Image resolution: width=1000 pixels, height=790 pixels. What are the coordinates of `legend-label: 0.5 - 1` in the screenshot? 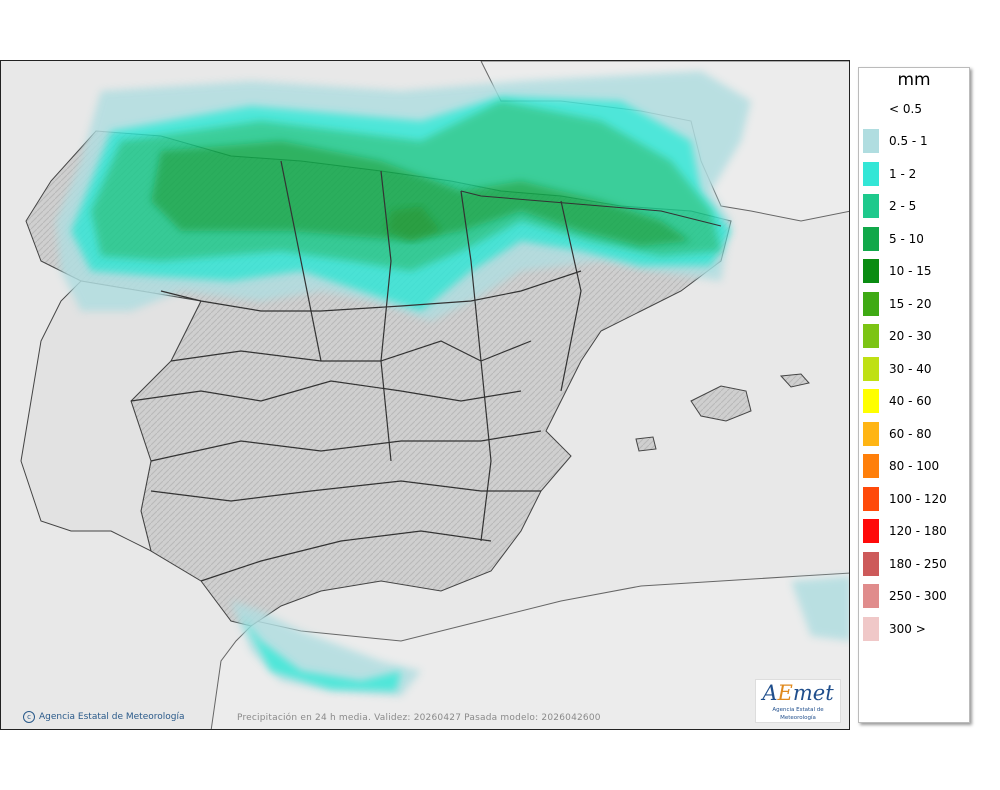 It's located at (908, 141).